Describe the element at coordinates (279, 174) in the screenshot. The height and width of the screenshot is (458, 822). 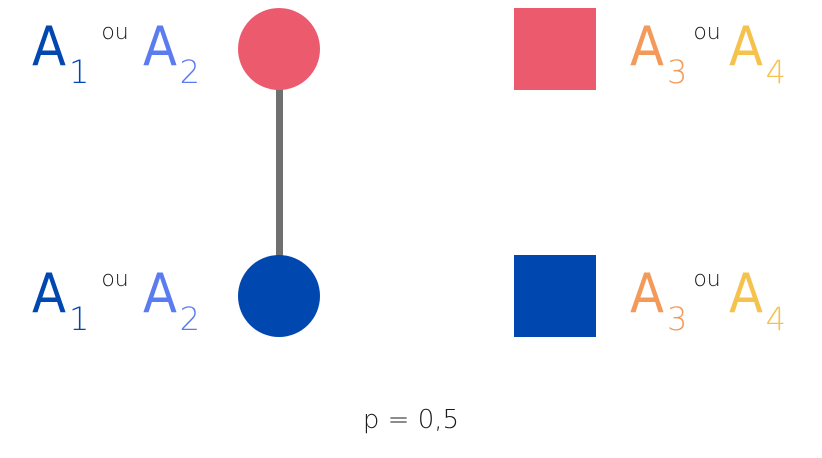
I see `pedigree-edge` at that location.